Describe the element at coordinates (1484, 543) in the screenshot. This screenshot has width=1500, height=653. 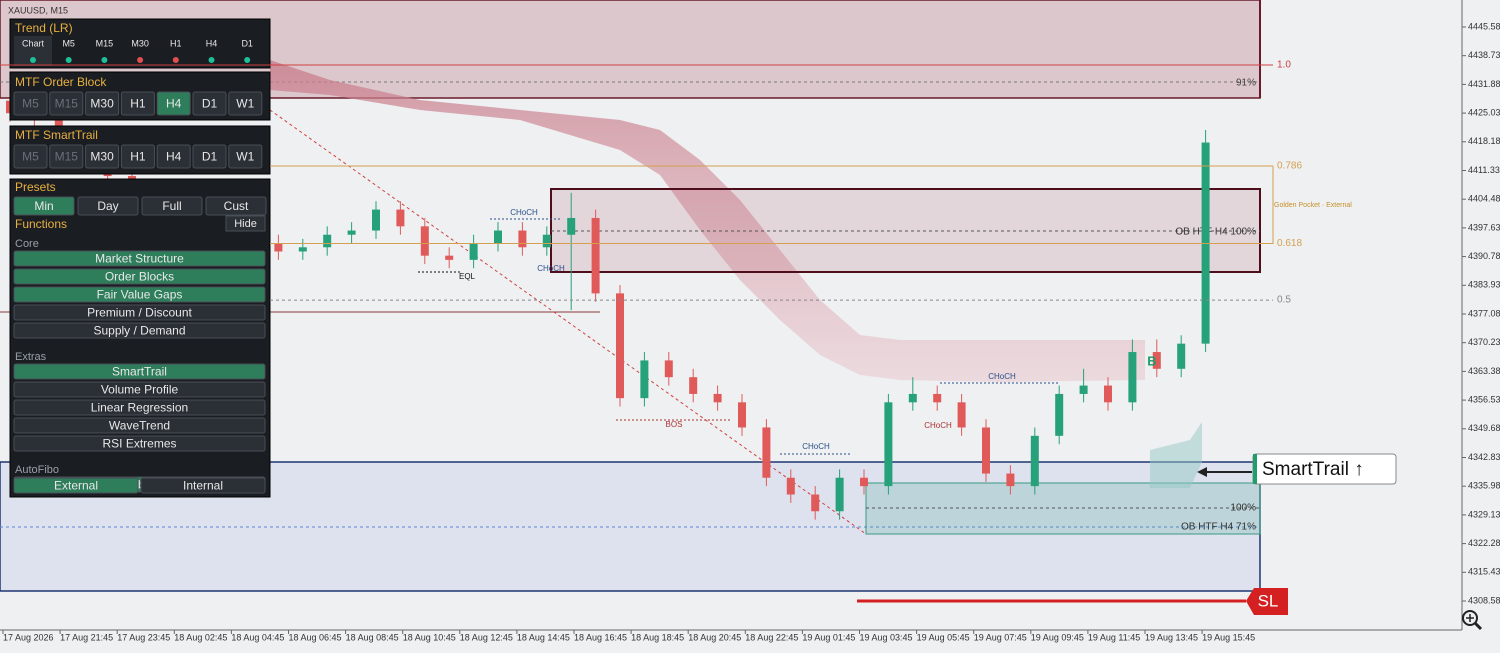
I see `y-tick-label: 4322.28` at that location.